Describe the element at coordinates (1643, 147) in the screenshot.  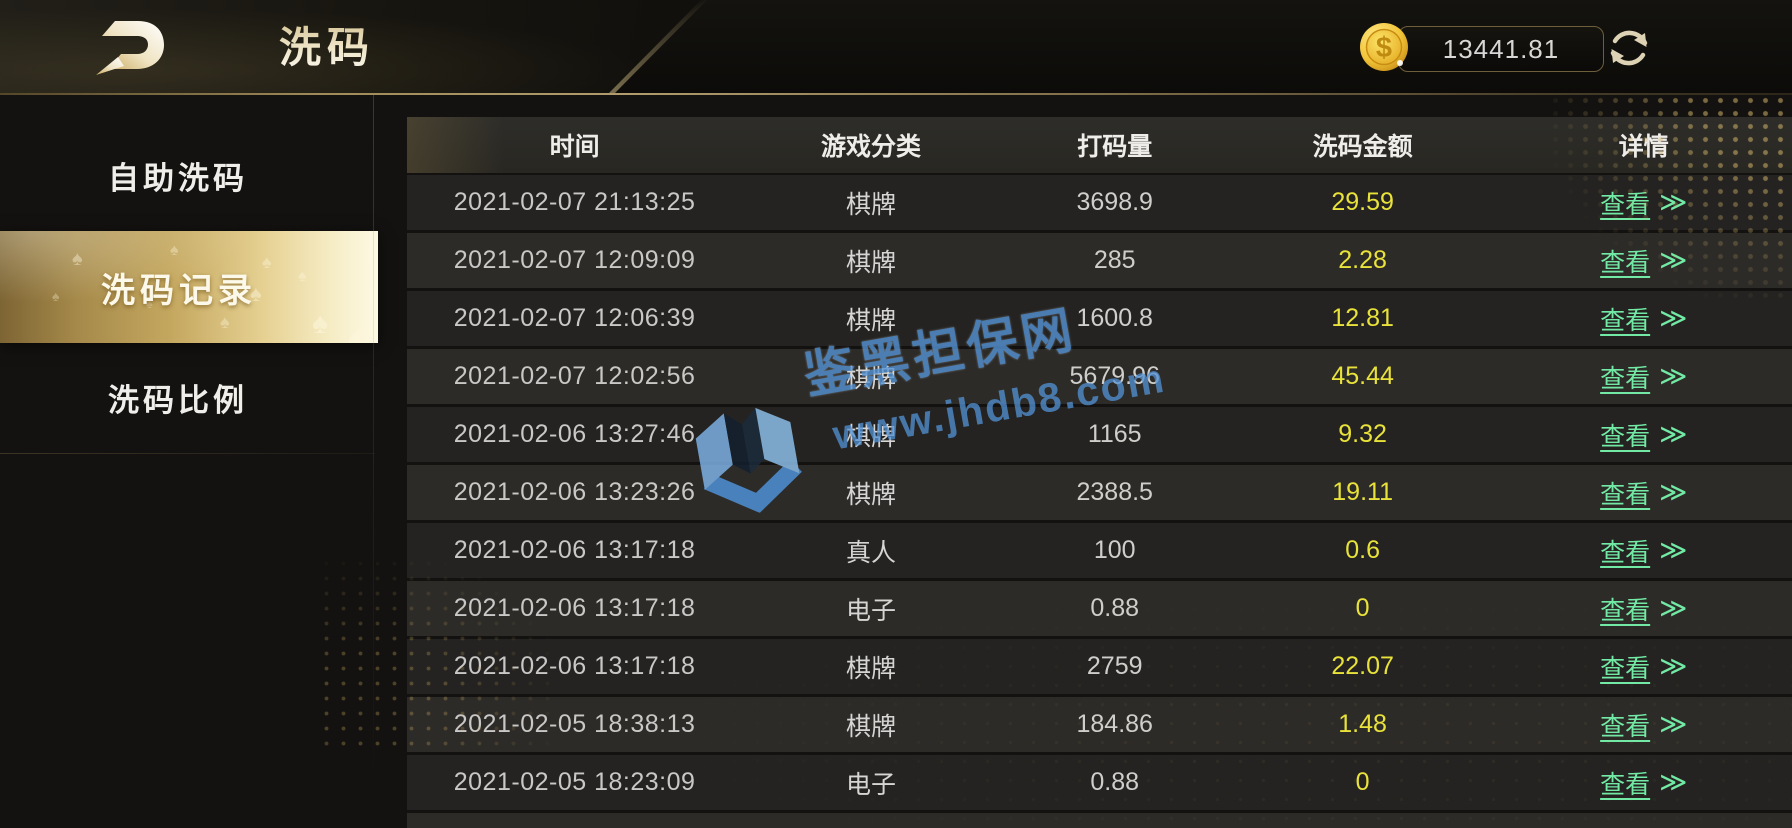
I see `column-header-details: 详情` at that location.